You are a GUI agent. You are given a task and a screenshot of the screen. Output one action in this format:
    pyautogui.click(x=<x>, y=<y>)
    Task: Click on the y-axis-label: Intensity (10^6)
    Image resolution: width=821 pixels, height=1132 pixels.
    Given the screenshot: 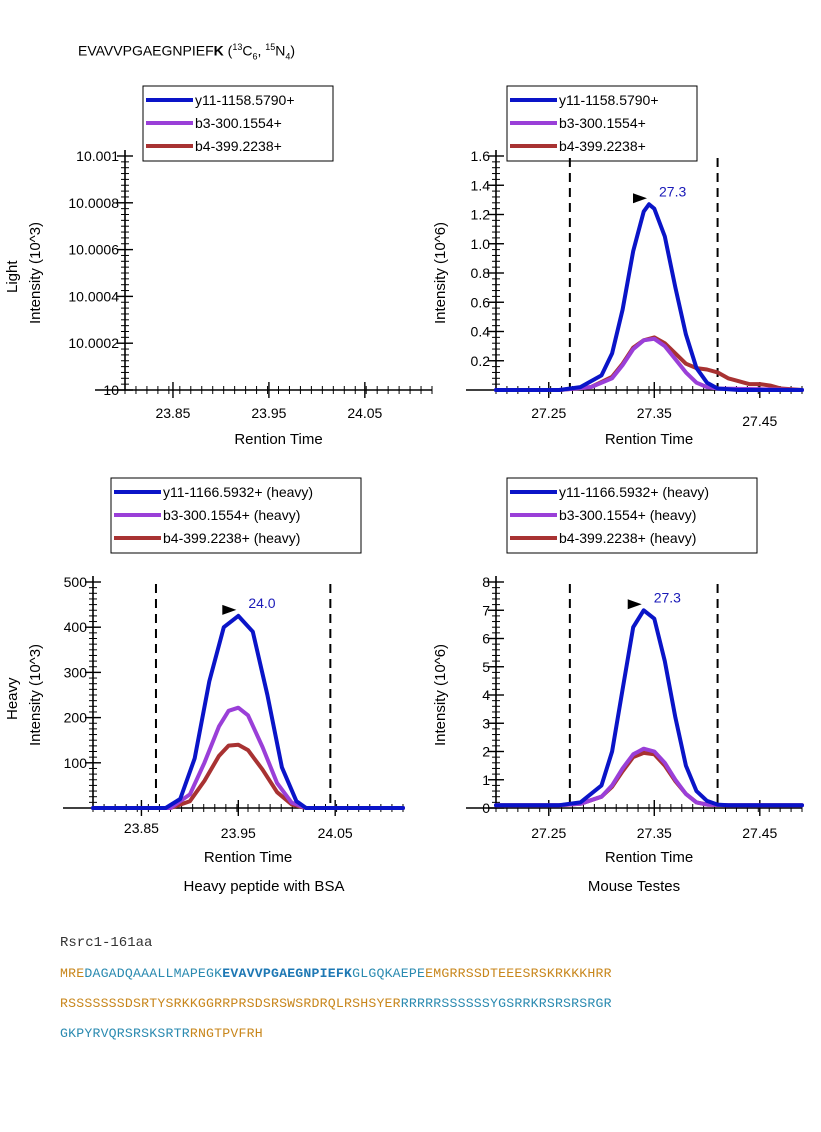 What is the action you would take?
    pyautogui.click(x=440, y=273)
    